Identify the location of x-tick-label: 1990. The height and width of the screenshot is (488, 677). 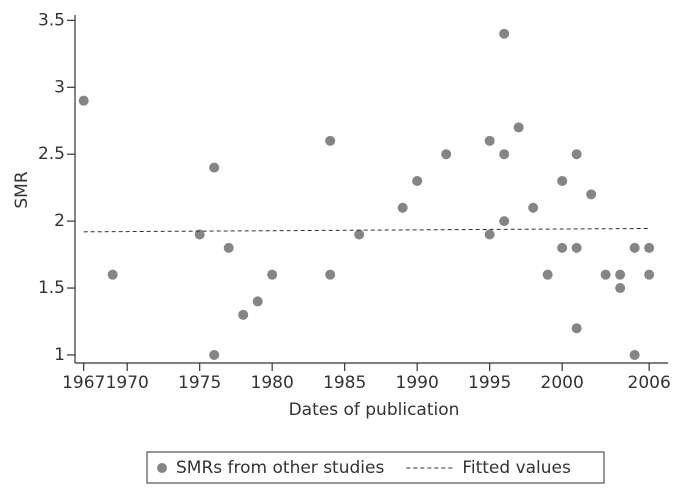
(417, 383).